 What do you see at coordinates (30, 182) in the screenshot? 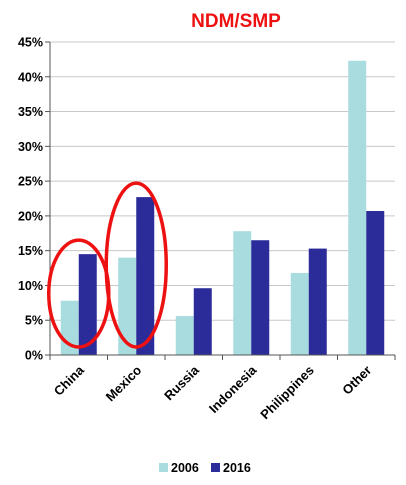
I see `y-tick-label: 25%` at bounding box center [30, 182].